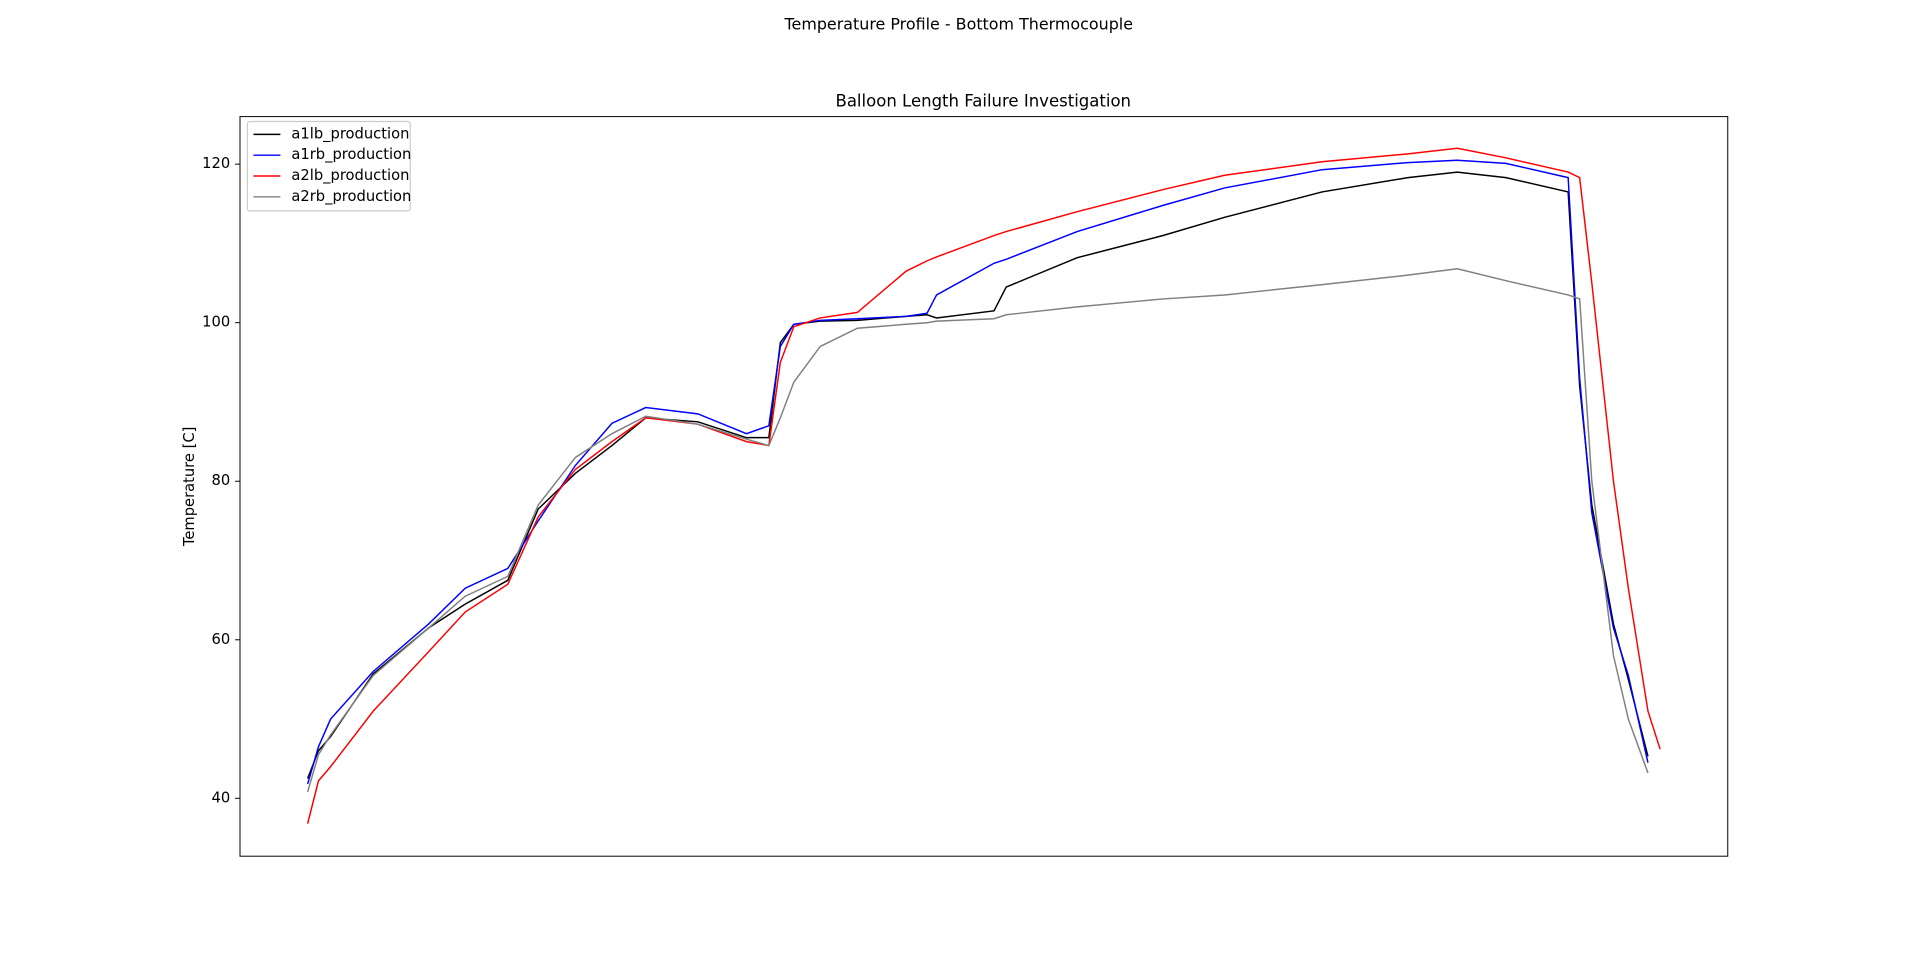 The image size is (1920, 967). What do you see at coordinates (216, 322) in the screenshot?
I see `y-tick-label: 100` at bounding box center [216, 322].